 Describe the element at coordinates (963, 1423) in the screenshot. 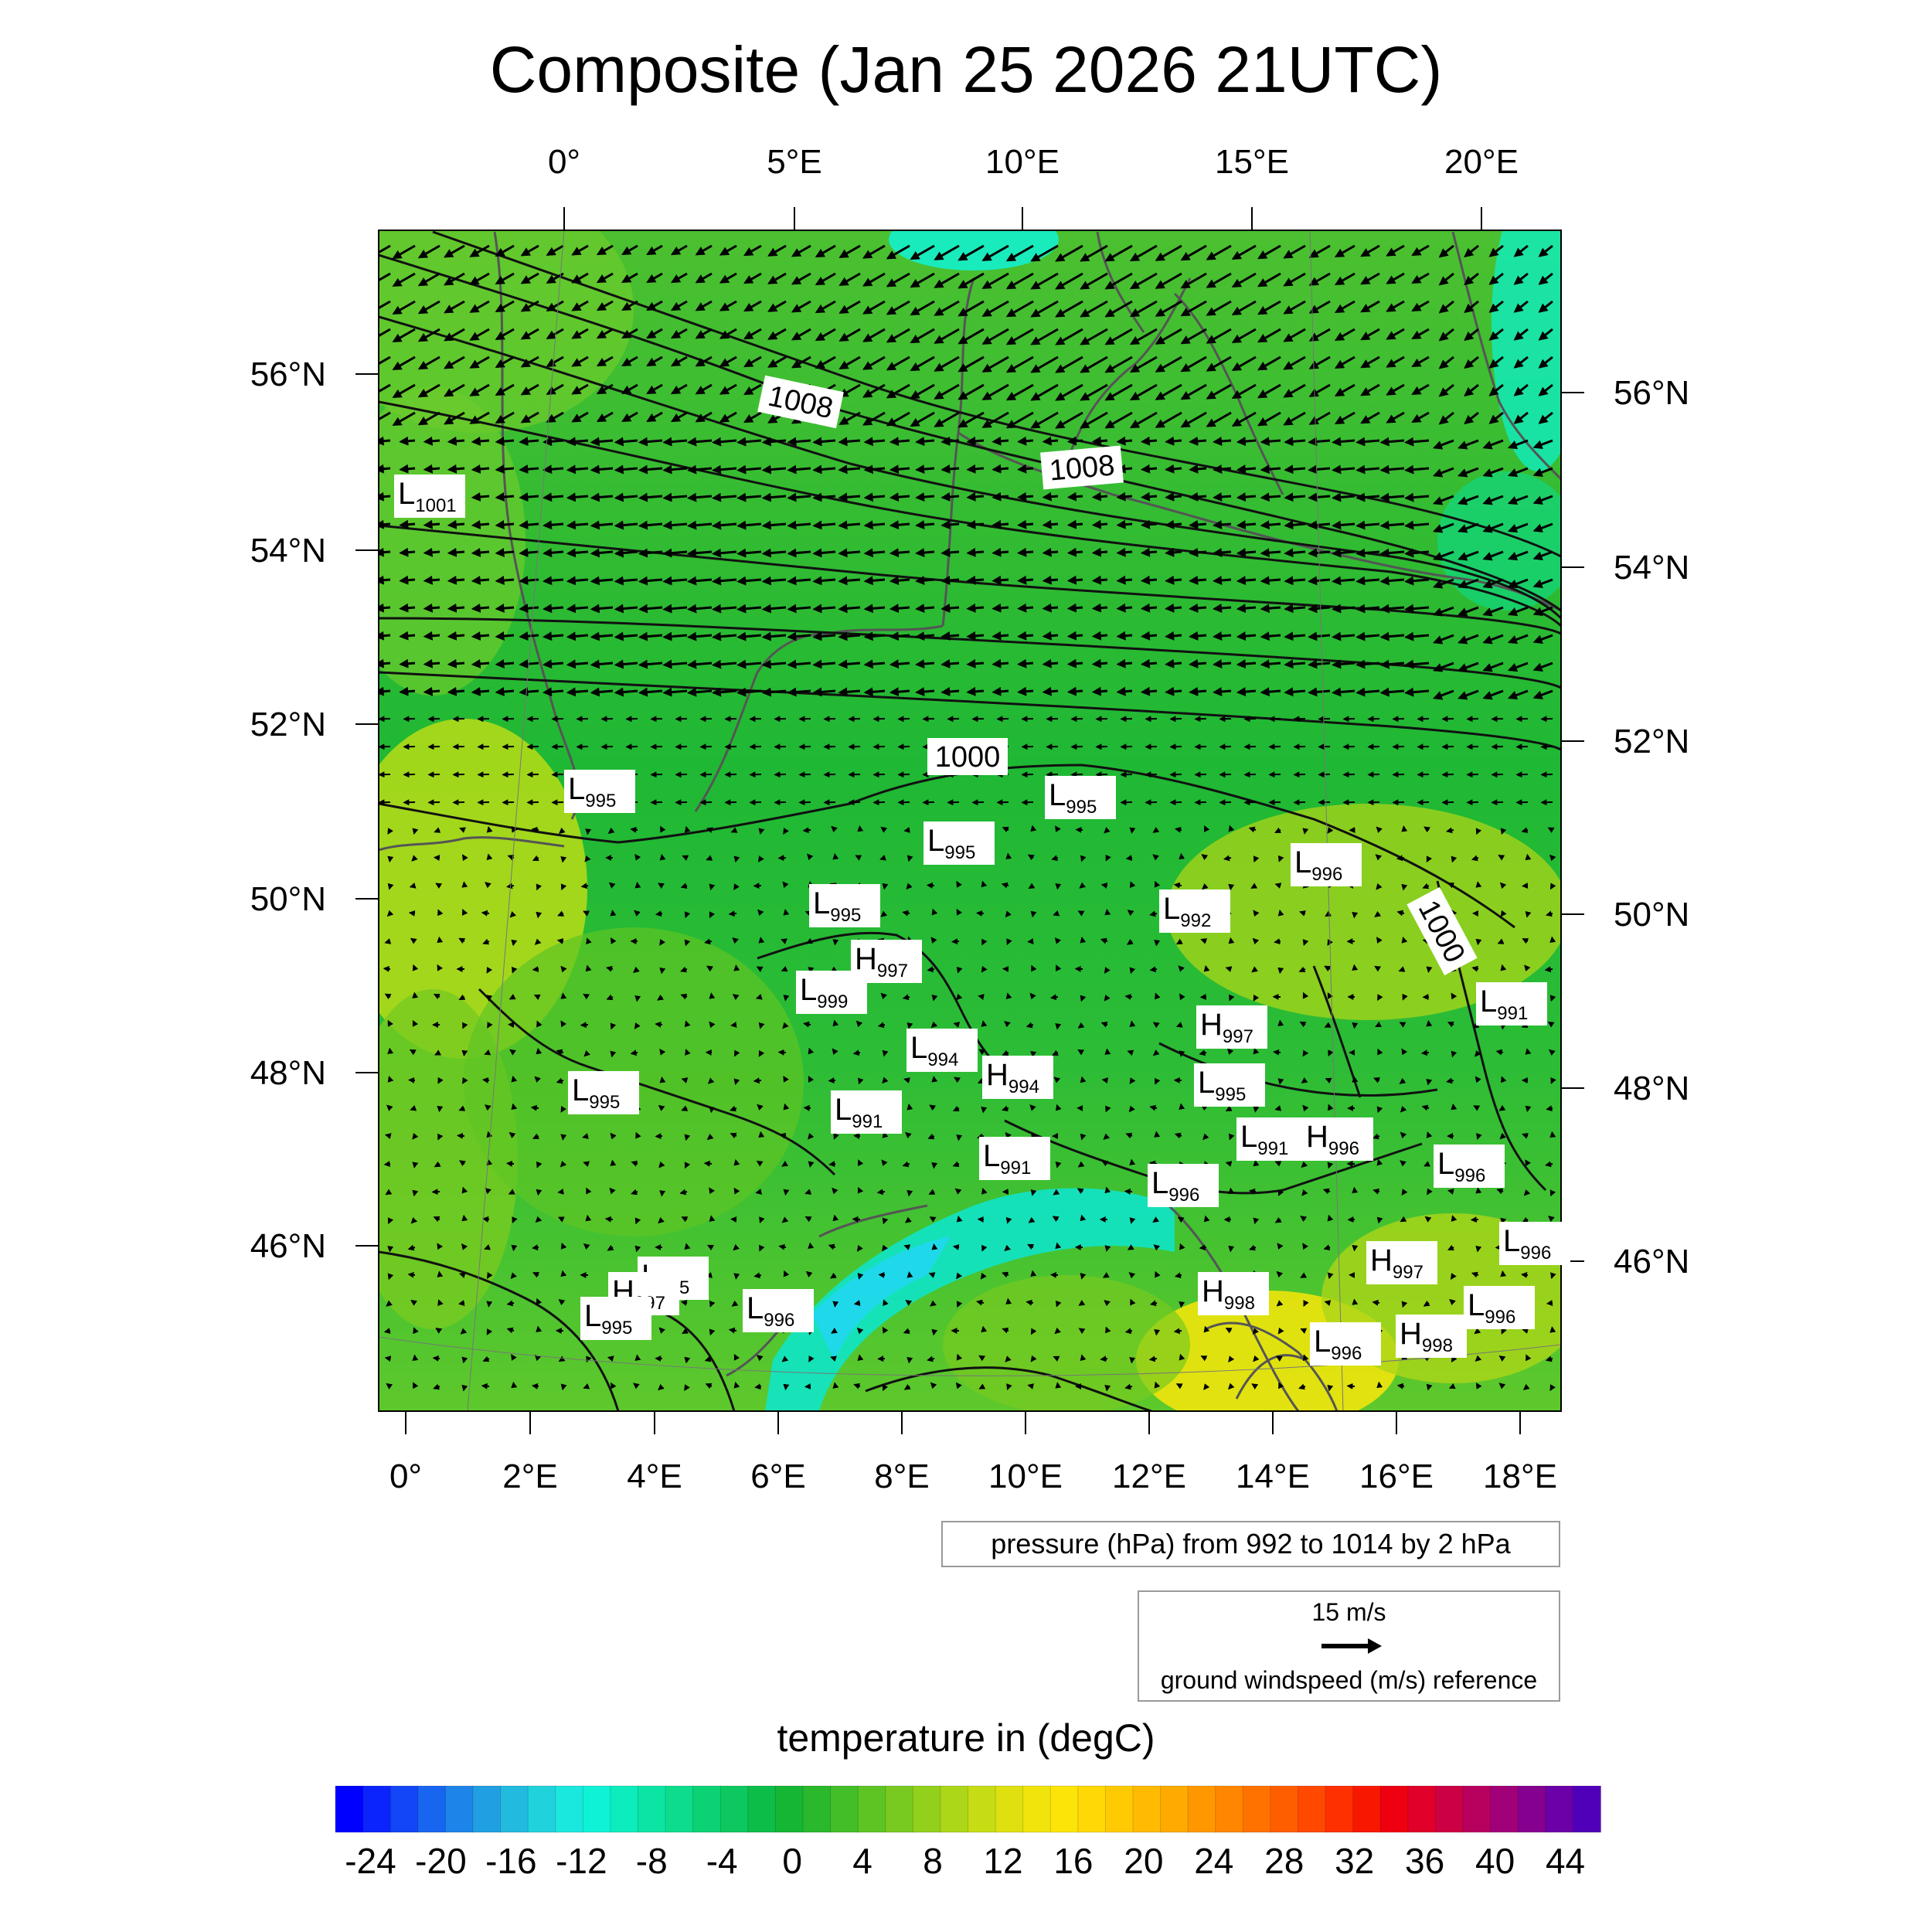

I see `bottom-axis` at that location.